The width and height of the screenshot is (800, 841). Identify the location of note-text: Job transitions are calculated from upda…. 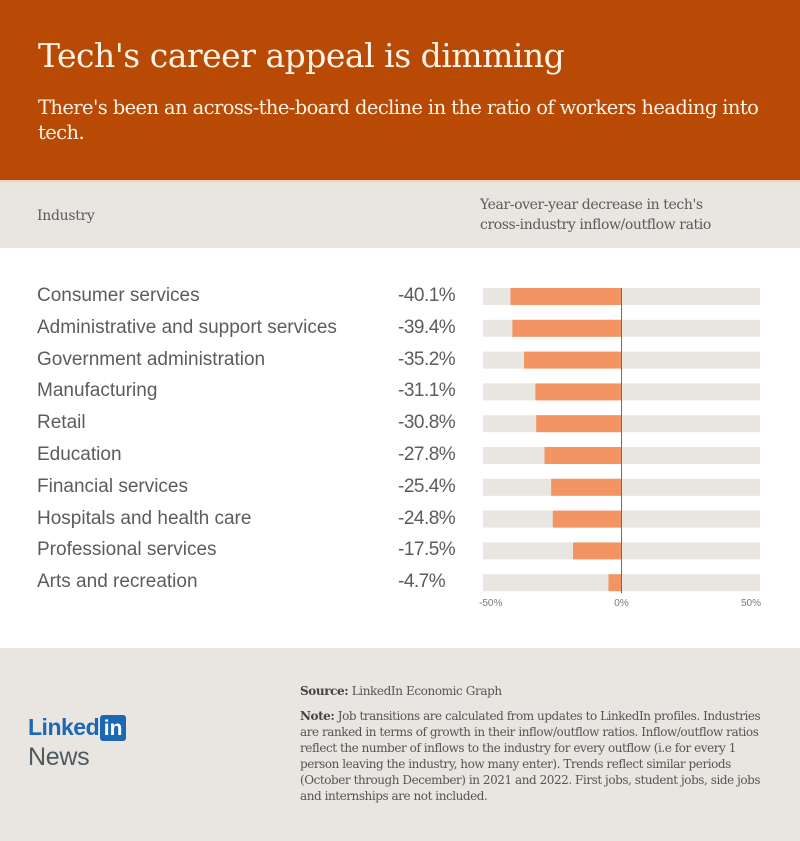
(530, 756).